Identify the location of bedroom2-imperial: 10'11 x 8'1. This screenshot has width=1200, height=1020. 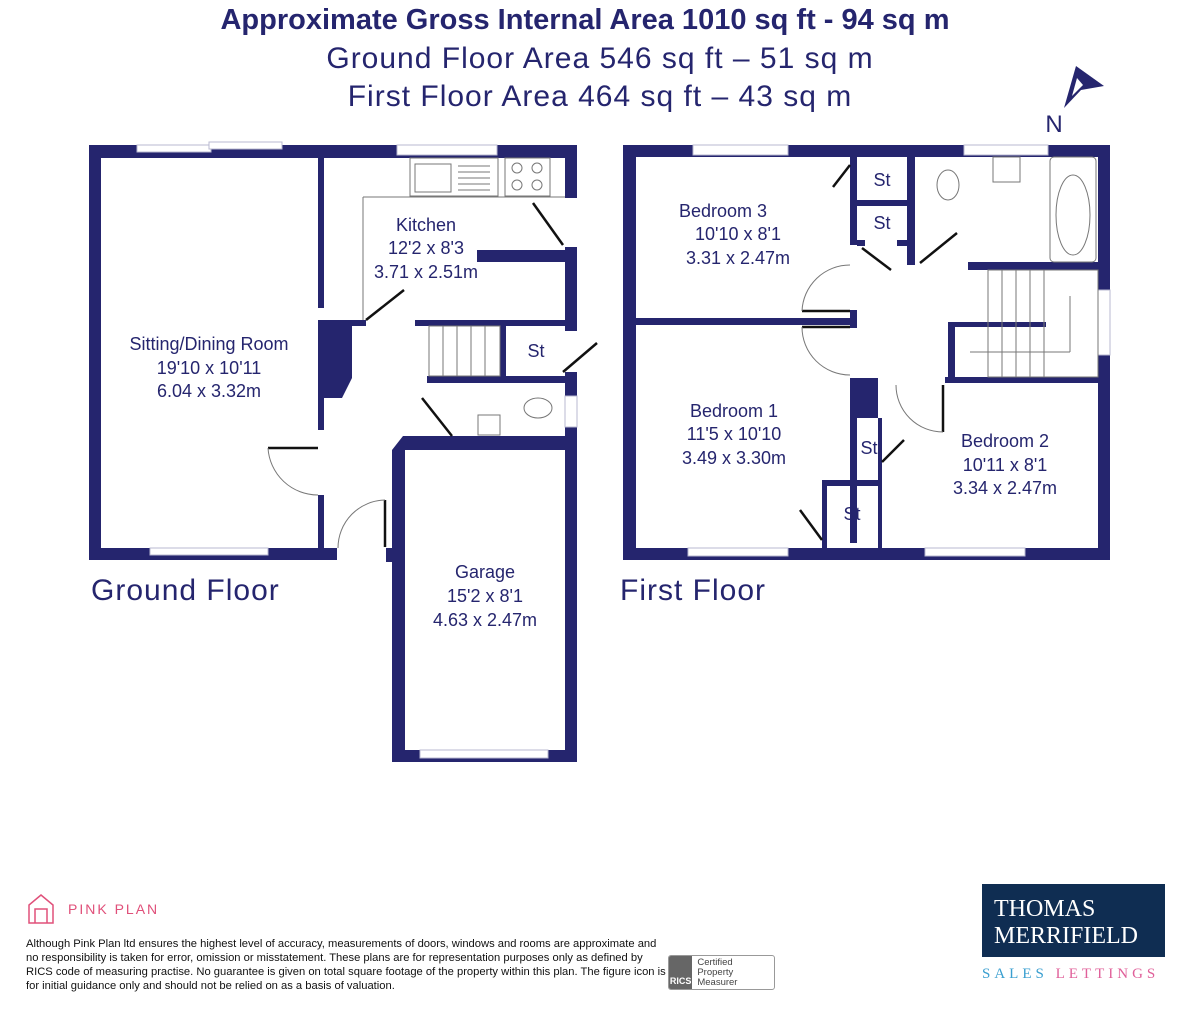
(1005, 465).